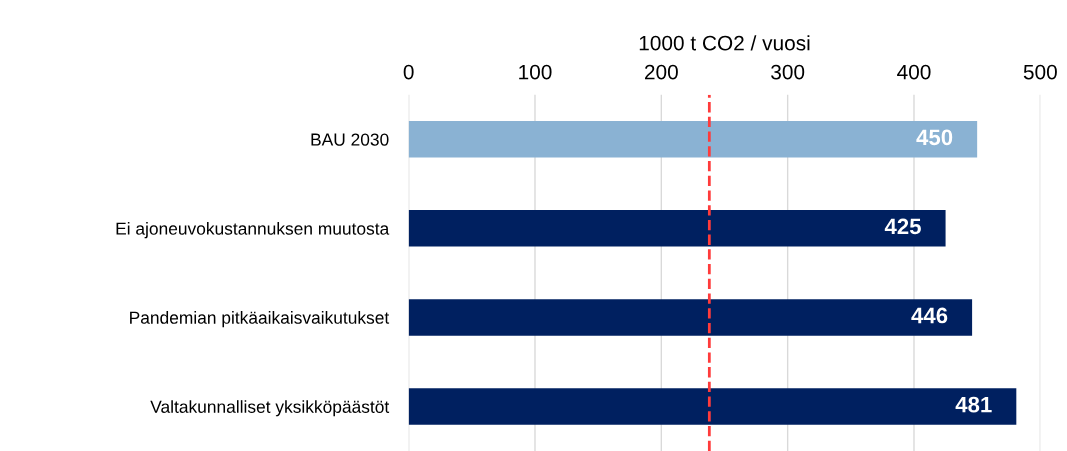  Describe the element at coordinates (350, 139) in the screenshot. I see `y-tick-label: BAU 2030` at that location.